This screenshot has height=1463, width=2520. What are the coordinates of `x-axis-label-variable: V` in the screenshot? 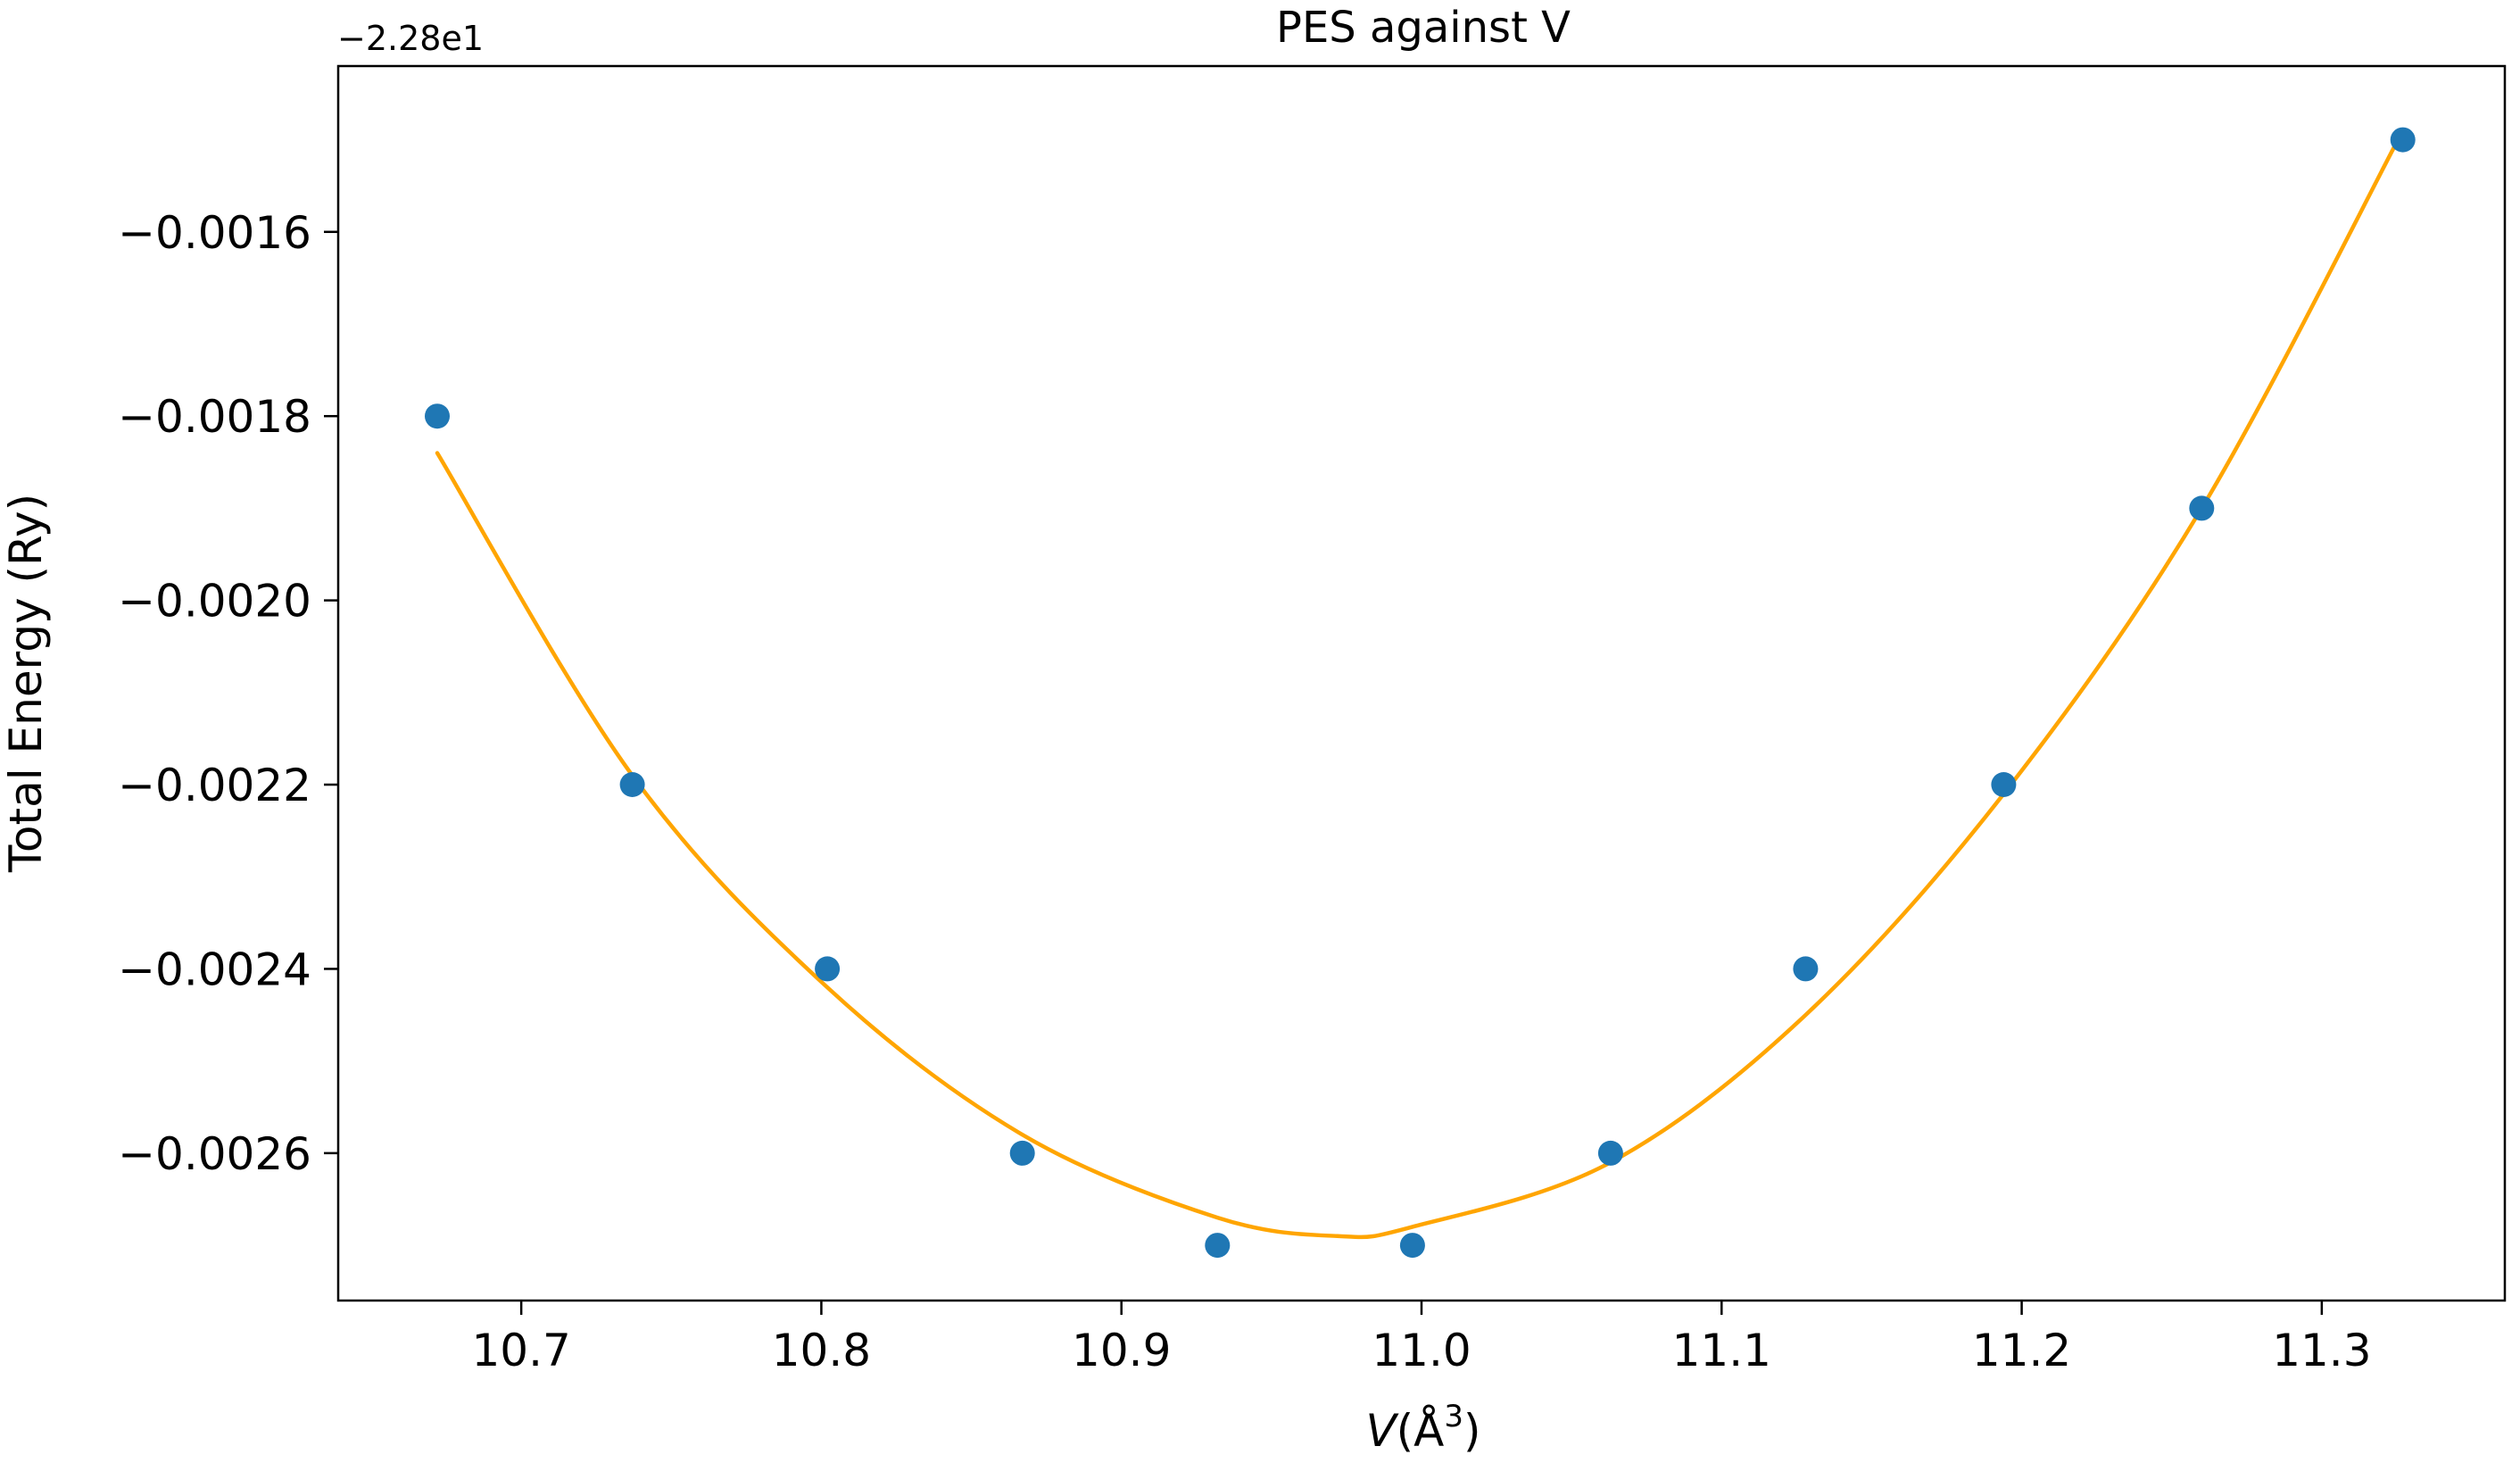 It's located at (1382, 1431).